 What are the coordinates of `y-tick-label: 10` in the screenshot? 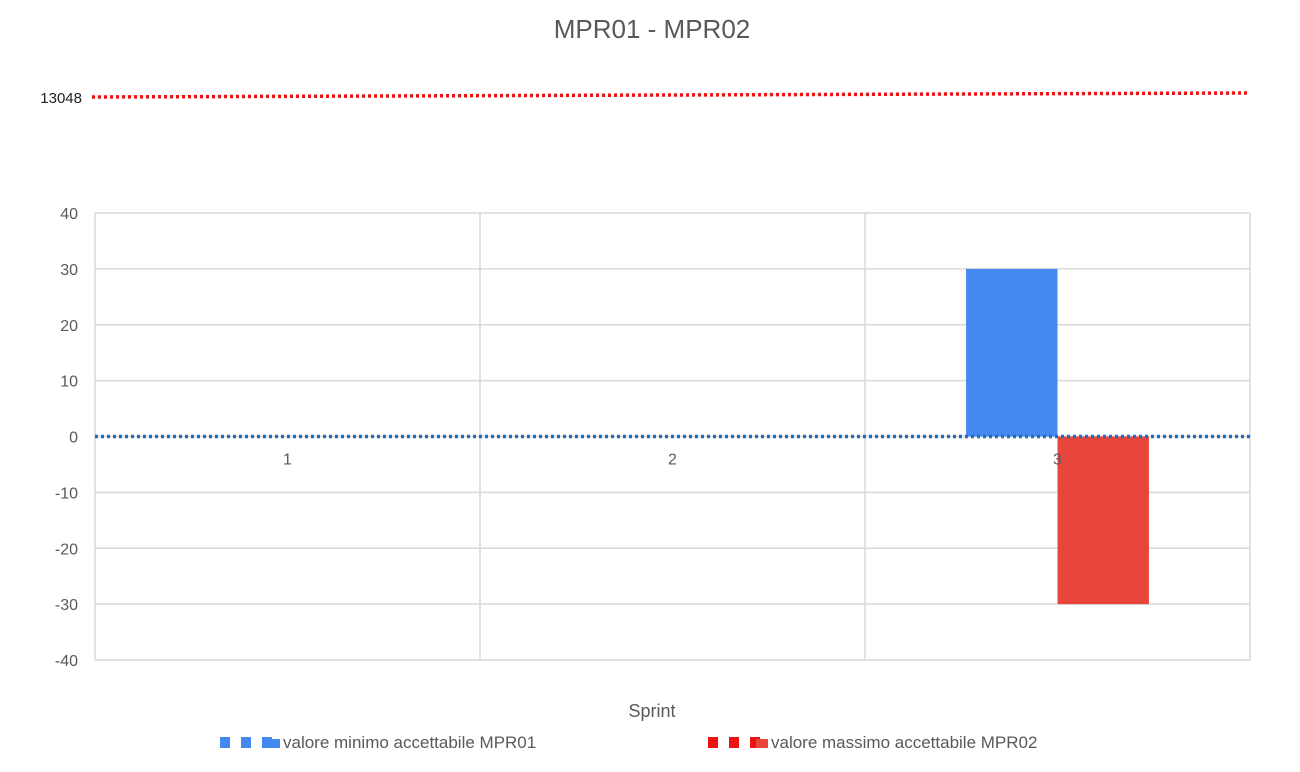 It's located at (69, 382).